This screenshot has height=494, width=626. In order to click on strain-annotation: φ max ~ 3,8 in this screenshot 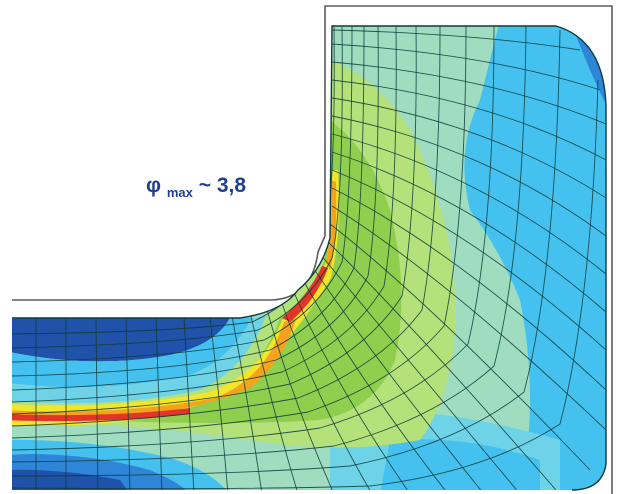, I will do `click(196, 188)`.